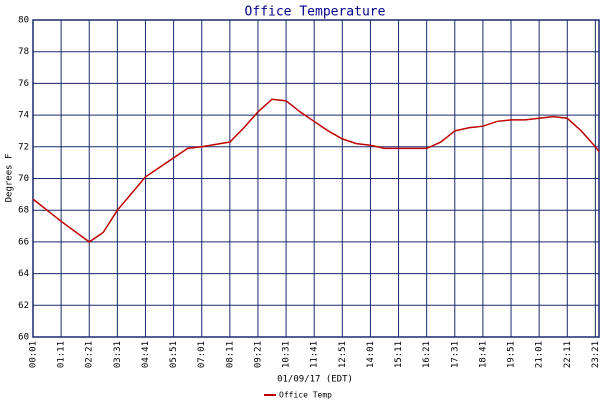 Image resolution: width=600 pixels, height=400 pixels. Describe the element at coordinates (90, 354) in the screenshot. I see `x-tick-label: 02:21` at that location.